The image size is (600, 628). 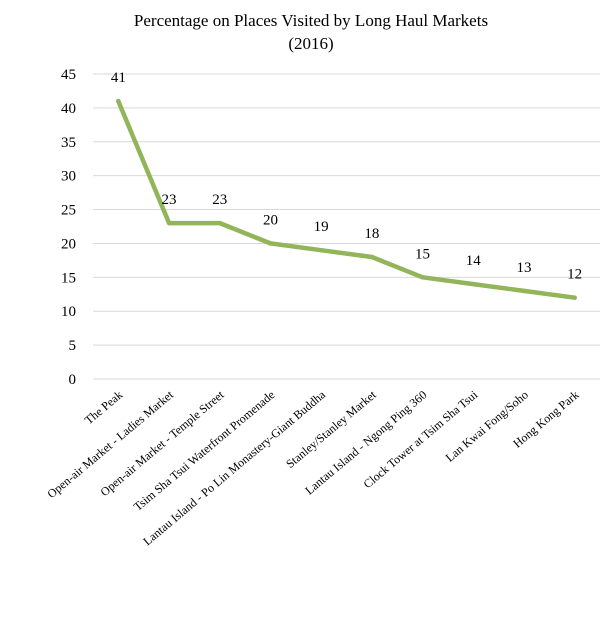 I want to click on y-tick-label: 45, so click(x=68, y=75).